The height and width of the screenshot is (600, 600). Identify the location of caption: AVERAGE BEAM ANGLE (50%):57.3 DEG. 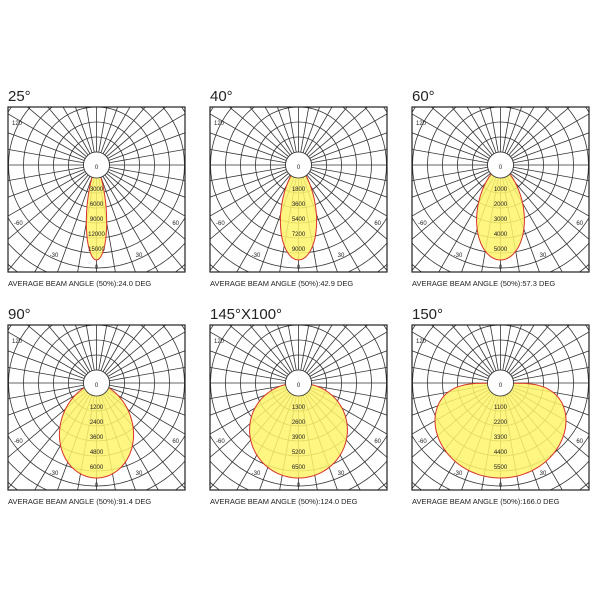
(483, 283).